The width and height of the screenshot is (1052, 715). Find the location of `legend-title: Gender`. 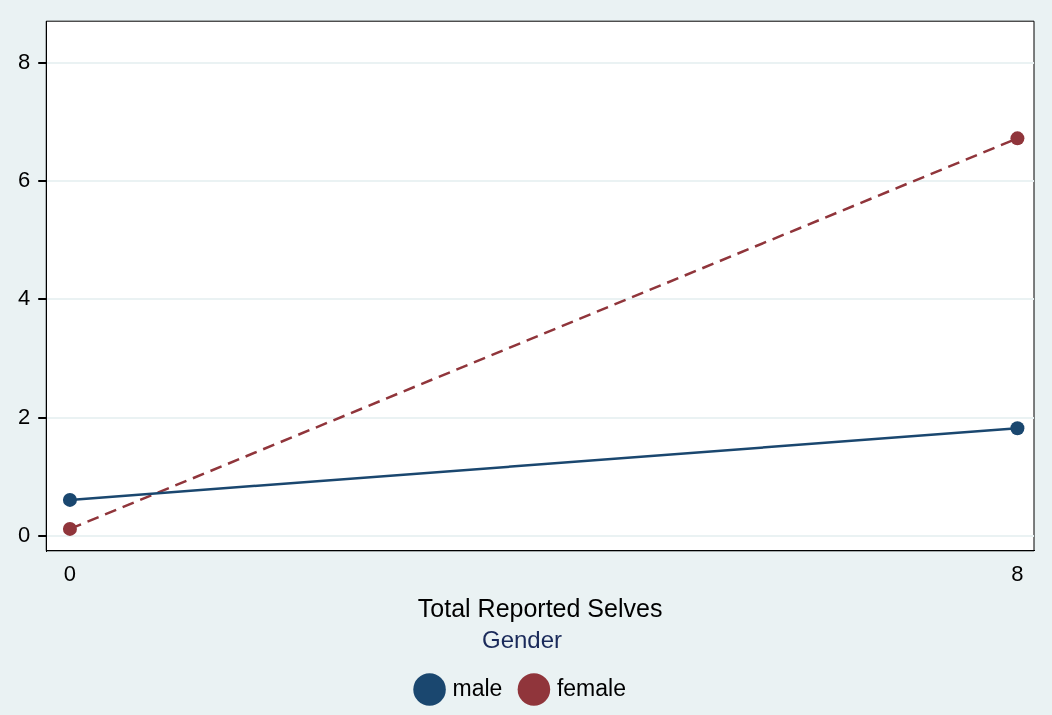

legend-title: Gender is located at coordinates (522, 639).